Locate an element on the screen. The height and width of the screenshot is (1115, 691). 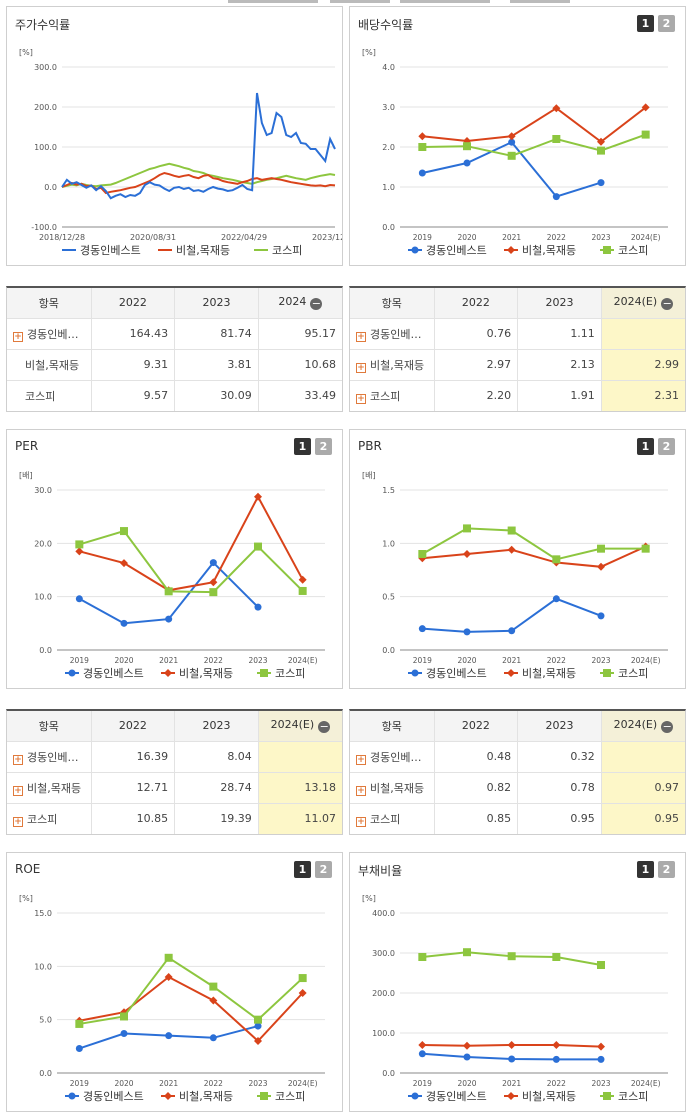
y-tick-label: 200.0 is located at coordinates (383, 993).